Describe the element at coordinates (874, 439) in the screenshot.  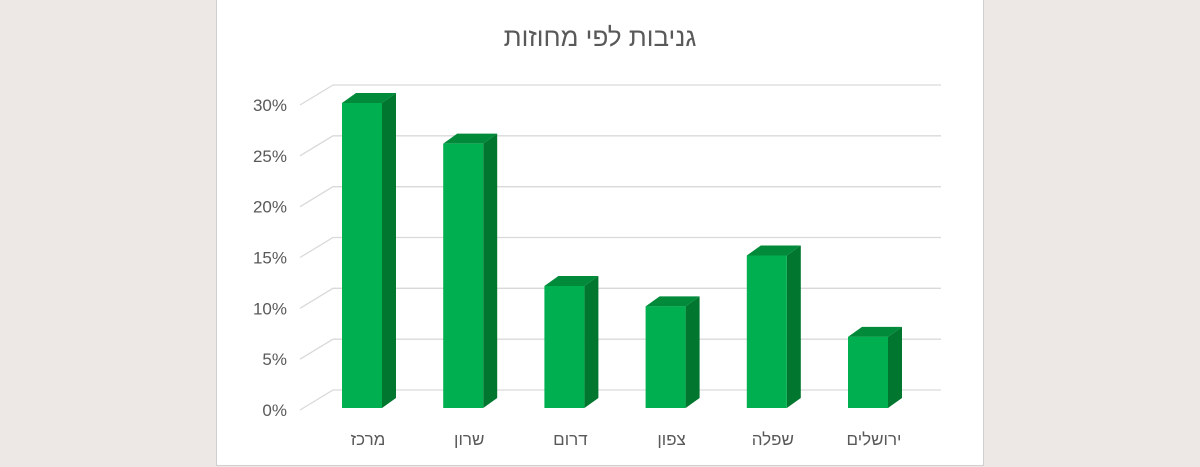
I see `x-category-label: ירושלים` at that location.